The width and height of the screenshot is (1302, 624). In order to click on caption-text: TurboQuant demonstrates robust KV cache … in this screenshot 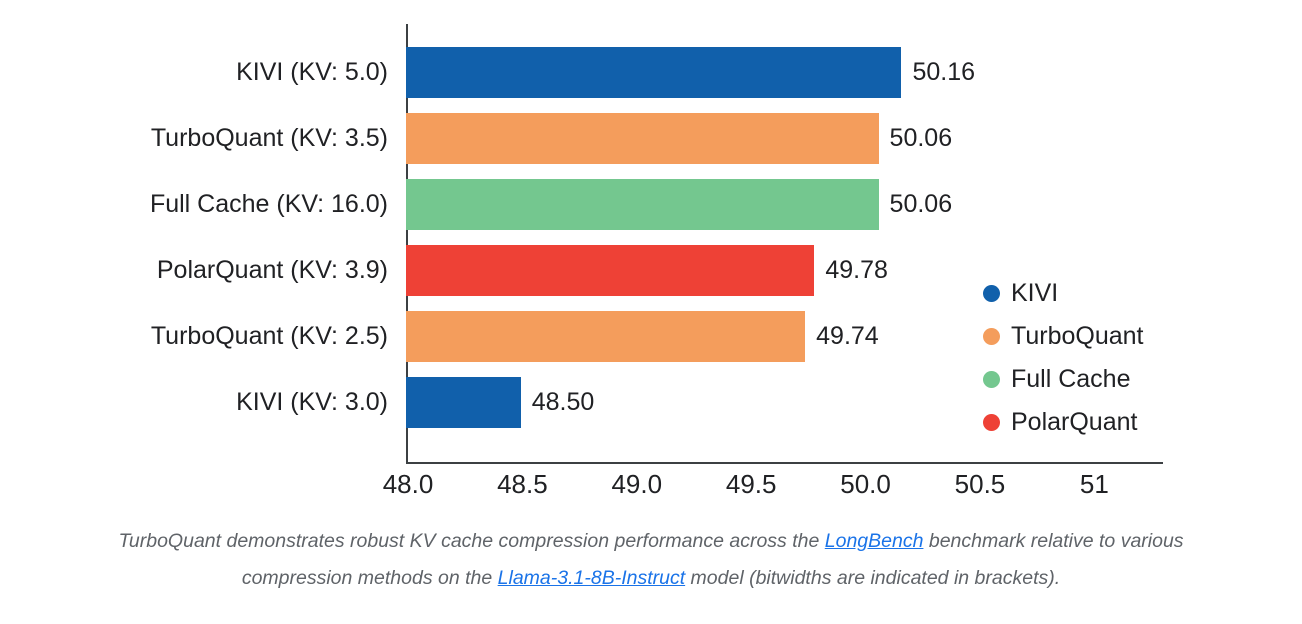, I will do `click(471, 541)`.